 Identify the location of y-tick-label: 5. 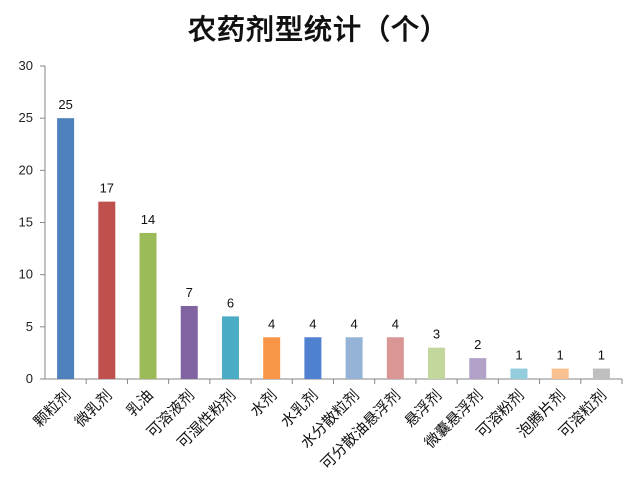
(29, 326).